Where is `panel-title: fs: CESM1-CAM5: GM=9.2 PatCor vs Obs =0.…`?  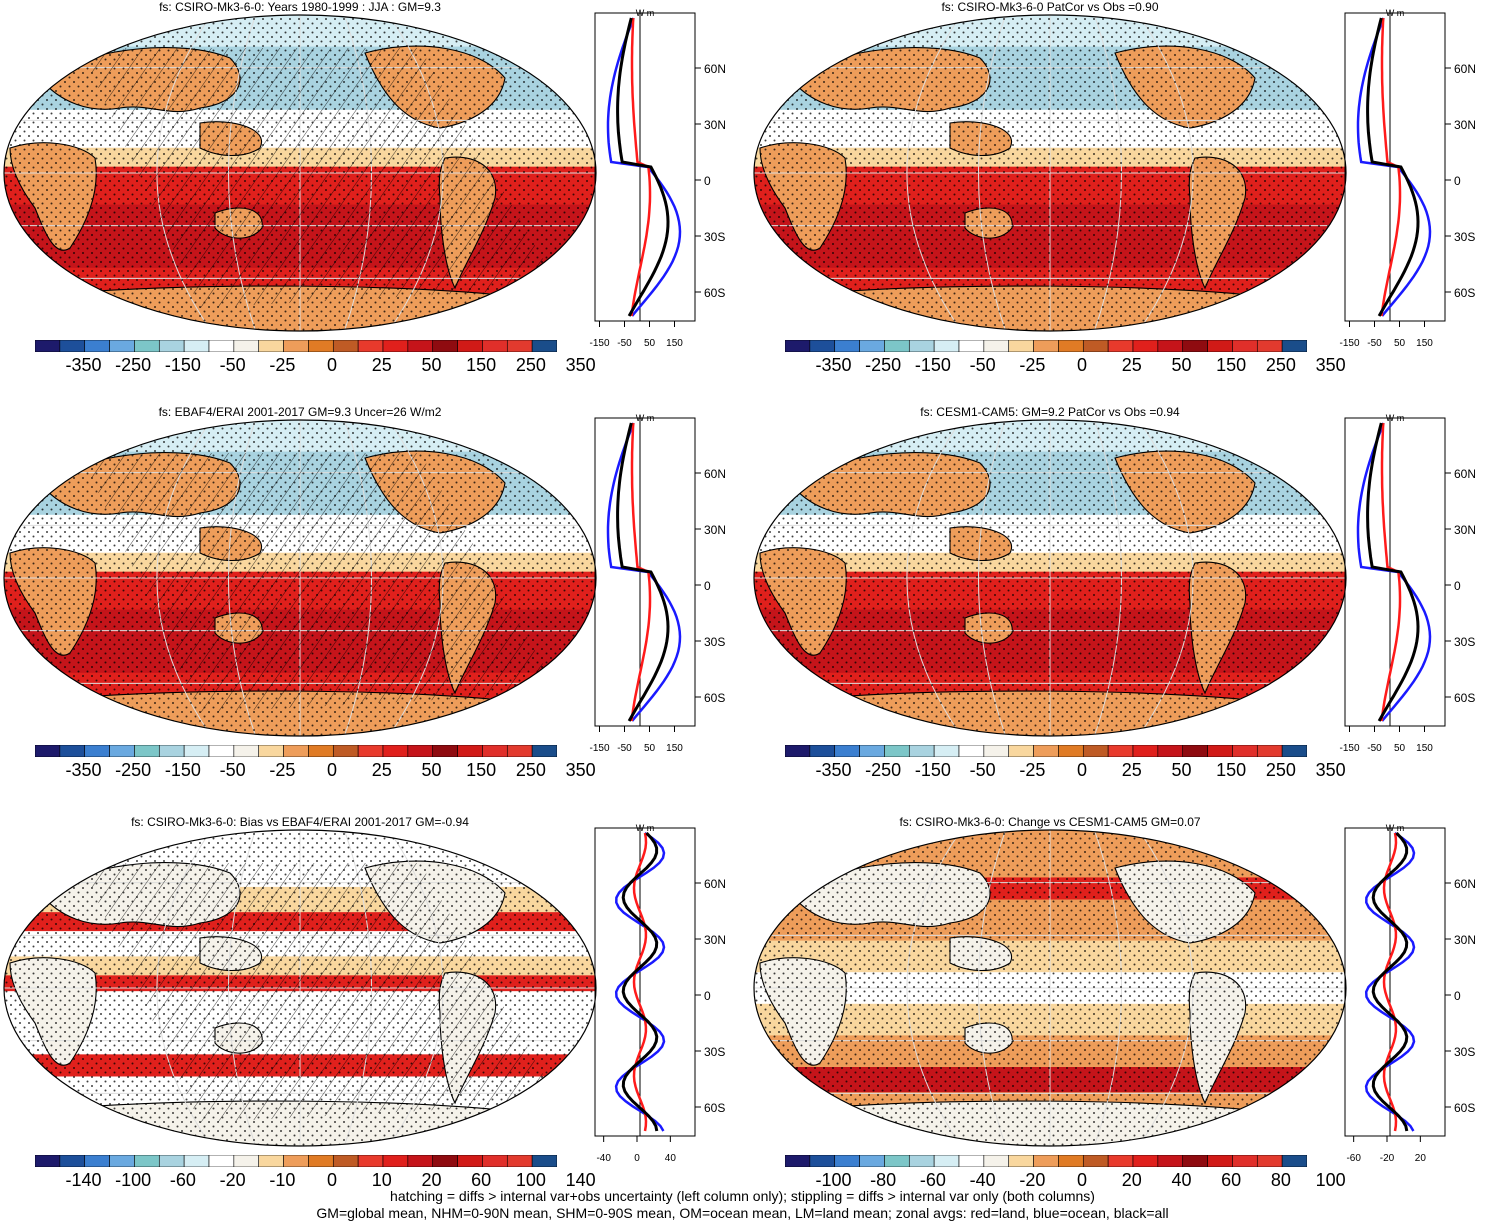
panel-title: fs: CESM1-CAM5: GM=9.2 PatCor vs Obs =0.… is located at coordinates (1050, 412).